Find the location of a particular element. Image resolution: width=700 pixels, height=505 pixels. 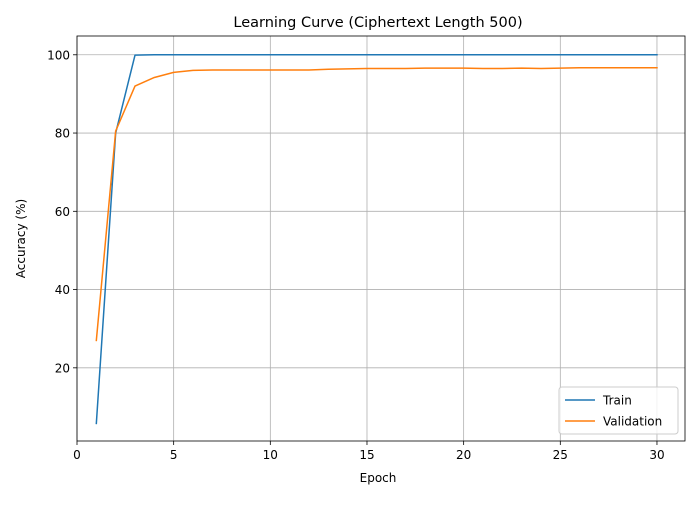

legend-label-train: Train is located at coordinates (617, 401).